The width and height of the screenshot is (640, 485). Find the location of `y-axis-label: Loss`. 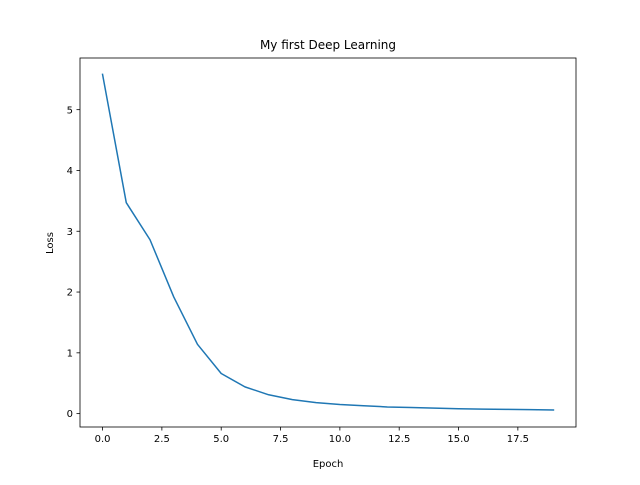

y-axis-label: Loss is located at coordinates (50, 243).